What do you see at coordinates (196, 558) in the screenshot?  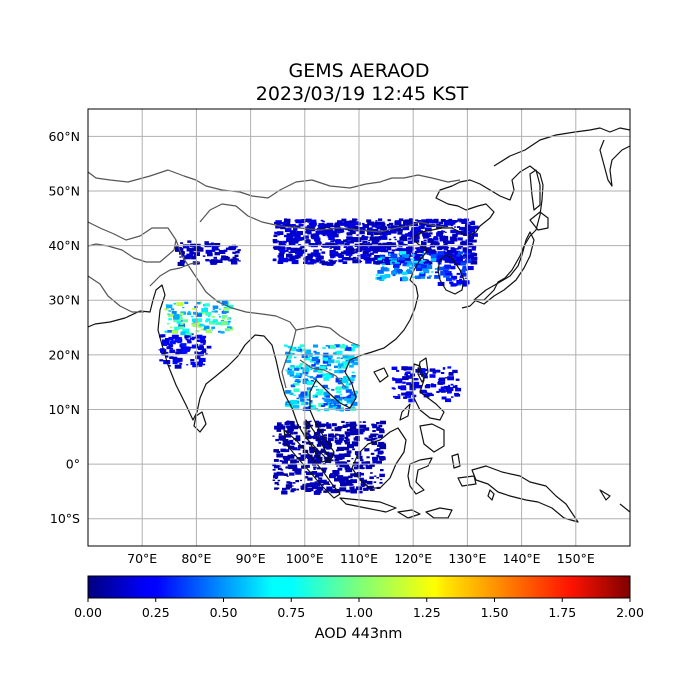 I see `lon-tick-label: 80°E` at bounding box center [196, 558].